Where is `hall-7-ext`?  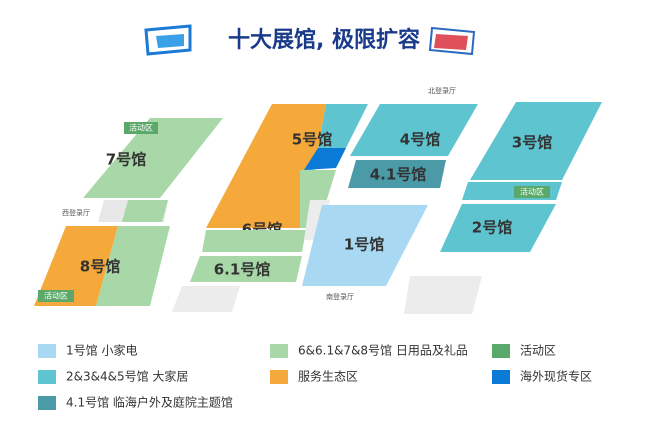 hall-7-ext is located at coordinates (145, 211).